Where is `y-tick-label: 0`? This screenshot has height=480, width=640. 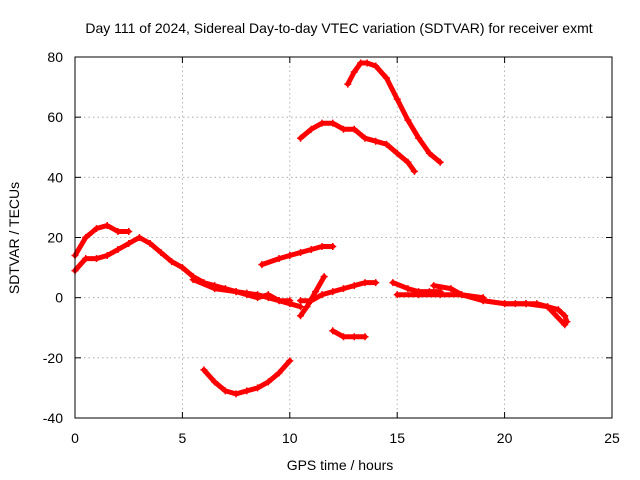
y-tick-label: 0 is located at coordinates (59, 298).